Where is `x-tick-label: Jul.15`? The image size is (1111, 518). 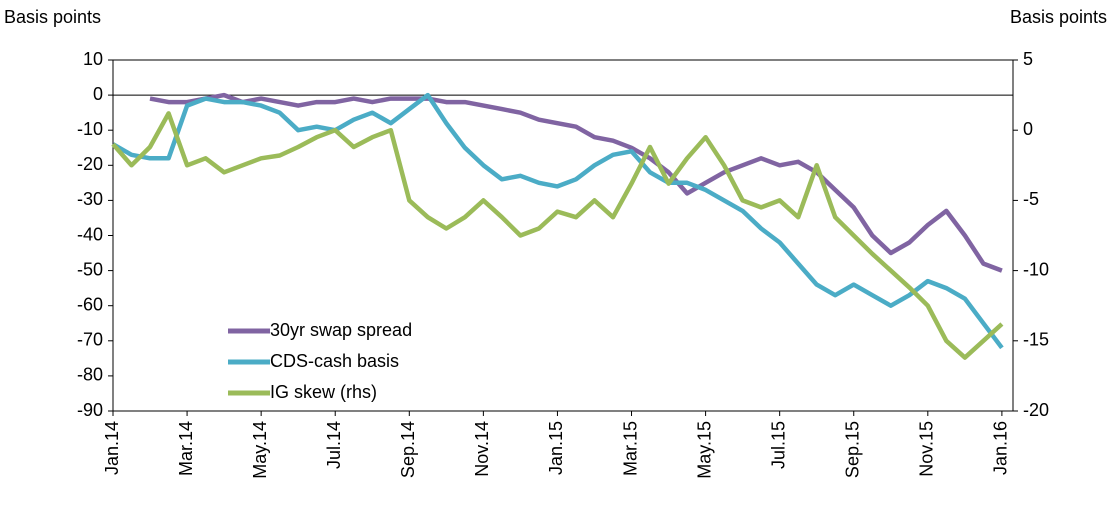
x-tick-label: Jul.15 is located at coordinates (778, 445).